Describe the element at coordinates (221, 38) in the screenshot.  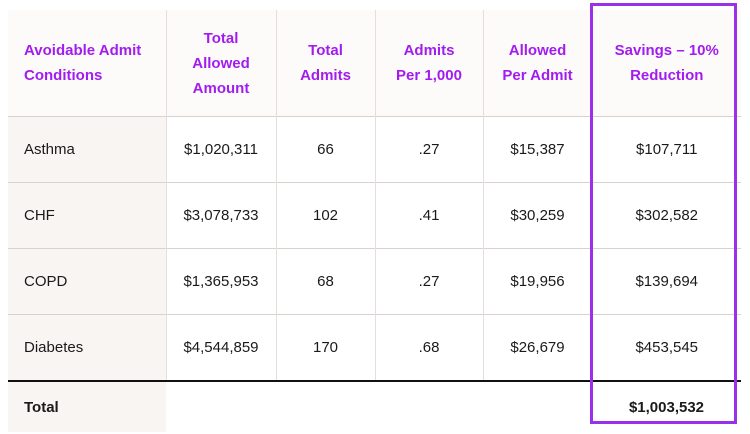
I see `header-total-allowed-line-1: Total` at that location.